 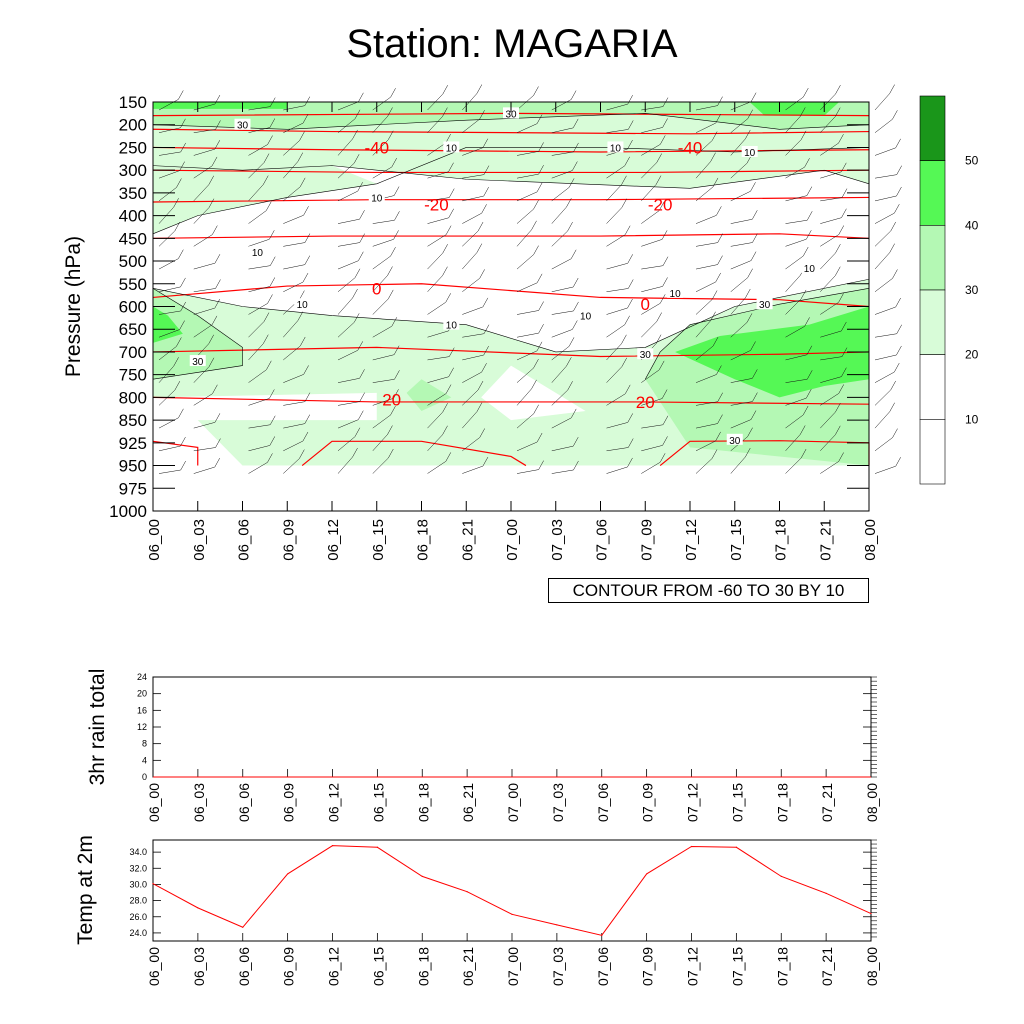 I want to click on colorbar-segment, so click(x=932, y=193).